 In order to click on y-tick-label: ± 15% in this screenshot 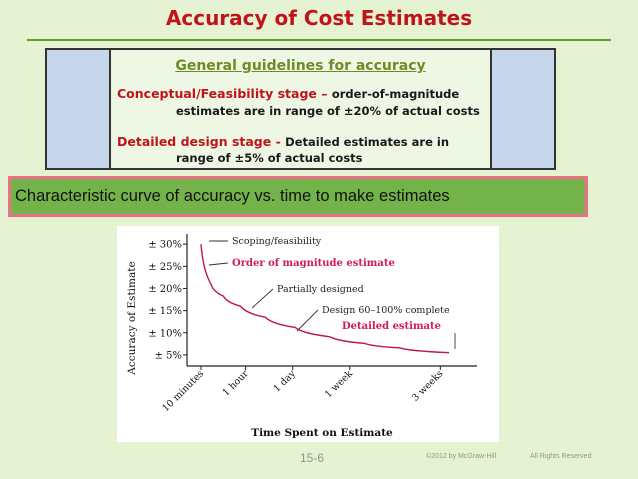, I will do `click(165, 311)`.